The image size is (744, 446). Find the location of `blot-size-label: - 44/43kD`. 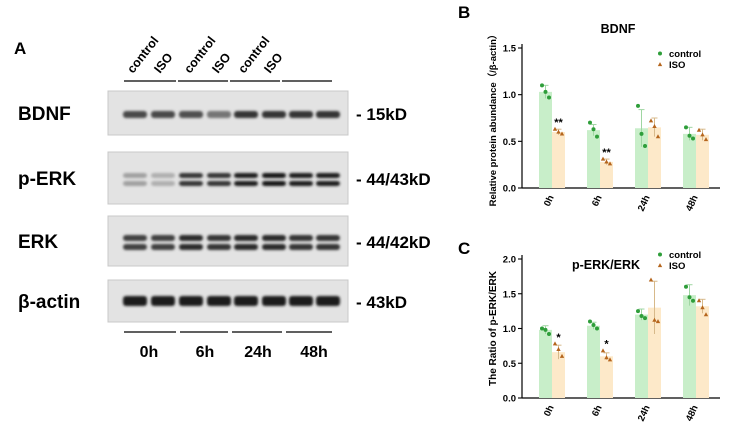

blot-size-label: - 44/43kD is located at coordinates (393, 179).